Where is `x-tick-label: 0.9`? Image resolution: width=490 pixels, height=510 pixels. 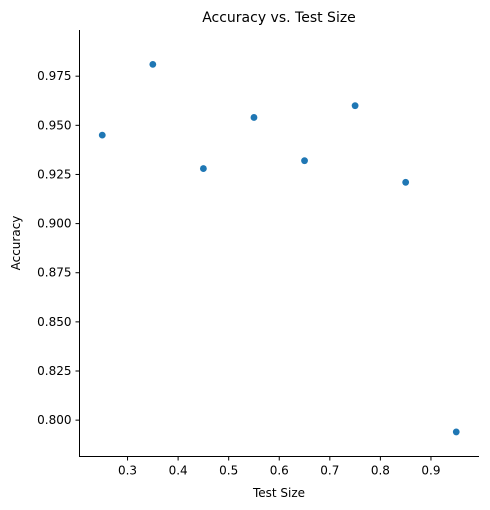 x-tick-label: 0.9 is located at coordinates (430, 471).